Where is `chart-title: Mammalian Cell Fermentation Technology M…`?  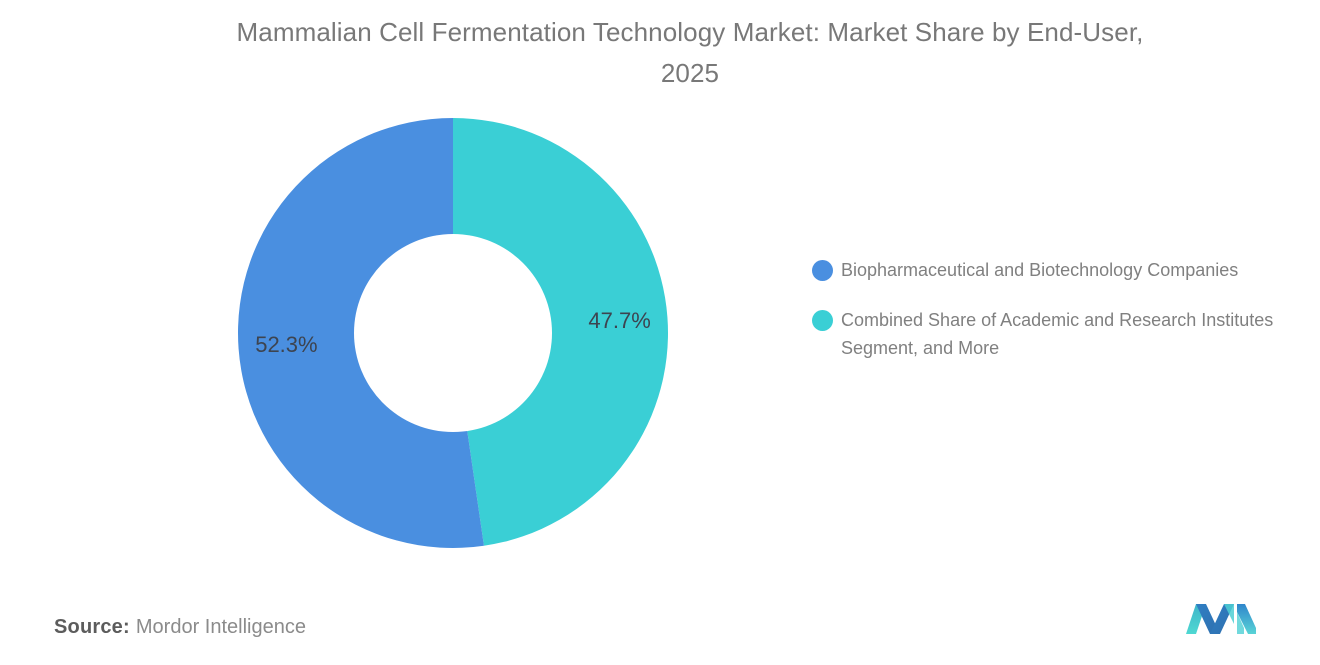 chart-title: Mammalian Cell Fermentation Technology M… is located at coordinates (690, 52).